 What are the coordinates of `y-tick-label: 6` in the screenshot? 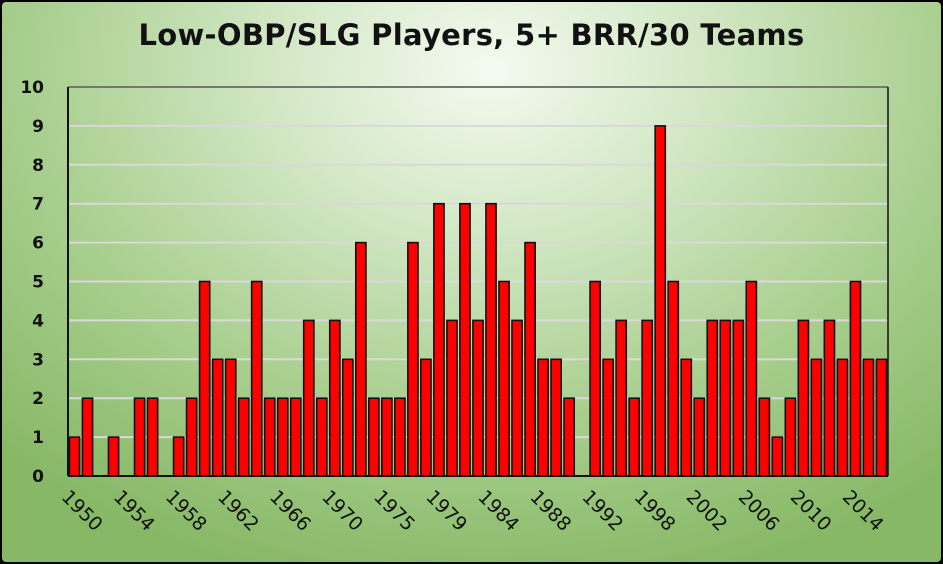 It's located at (38, 244).